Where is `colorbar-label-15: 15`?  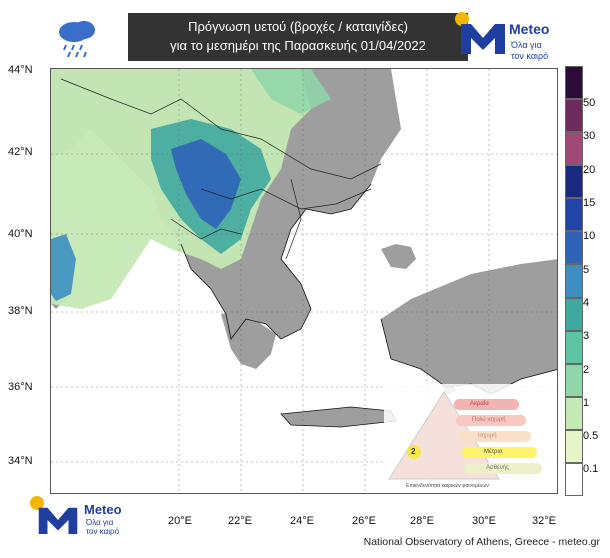 colorbar-label-15: 15 is located at coordinates (589, 203).